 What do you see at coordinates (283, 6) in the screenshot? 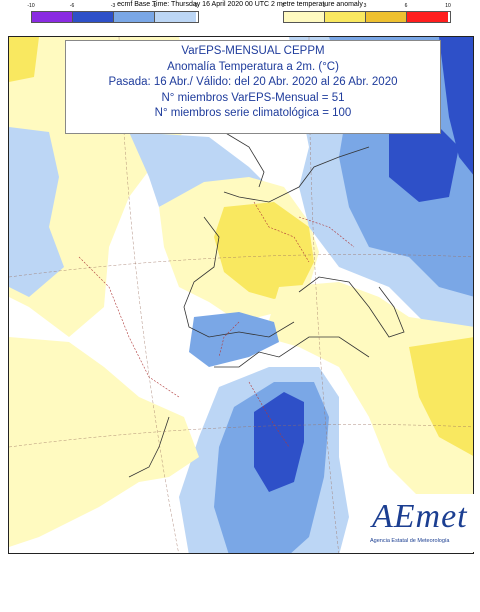
I see `tick-warm-0: 0` at bounding box center [283, 6].